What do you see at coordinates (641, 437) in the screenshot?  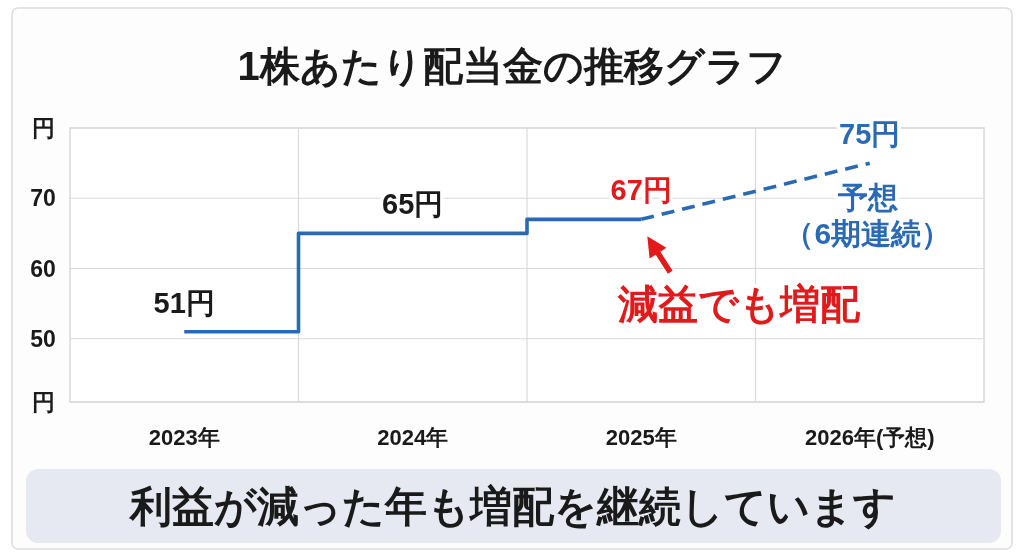 I see `x-tick-label: 2025年` at bounding box center [641, 437].